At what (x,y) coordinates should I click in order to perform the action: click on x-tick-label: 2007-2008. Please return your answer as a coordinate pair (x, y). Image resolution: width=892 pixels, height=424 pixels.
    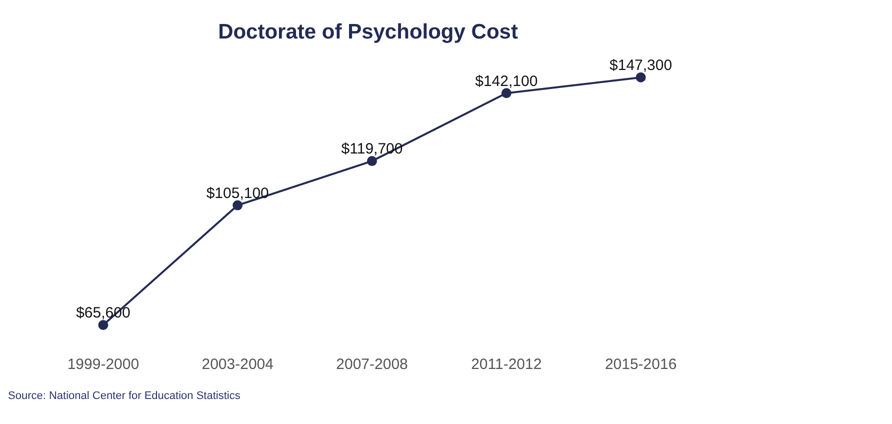
    Looking at the image, I should click on (372, 365).